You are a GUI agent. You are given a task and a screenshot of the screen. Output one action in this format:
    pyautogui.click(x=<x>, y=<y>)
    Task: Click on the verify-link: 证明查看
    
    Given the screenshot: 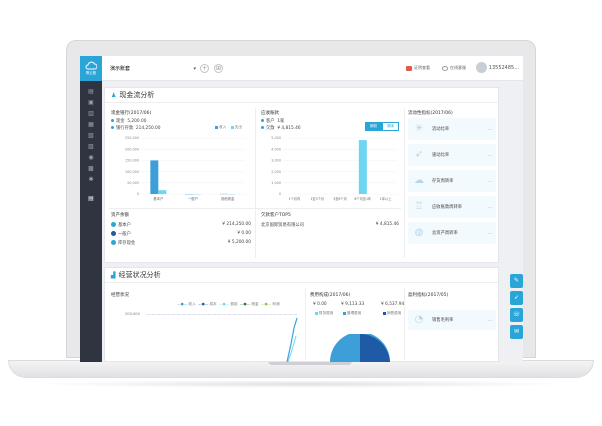 What is the action you would take?
    pyautogui.click(x=418, y=68)
    